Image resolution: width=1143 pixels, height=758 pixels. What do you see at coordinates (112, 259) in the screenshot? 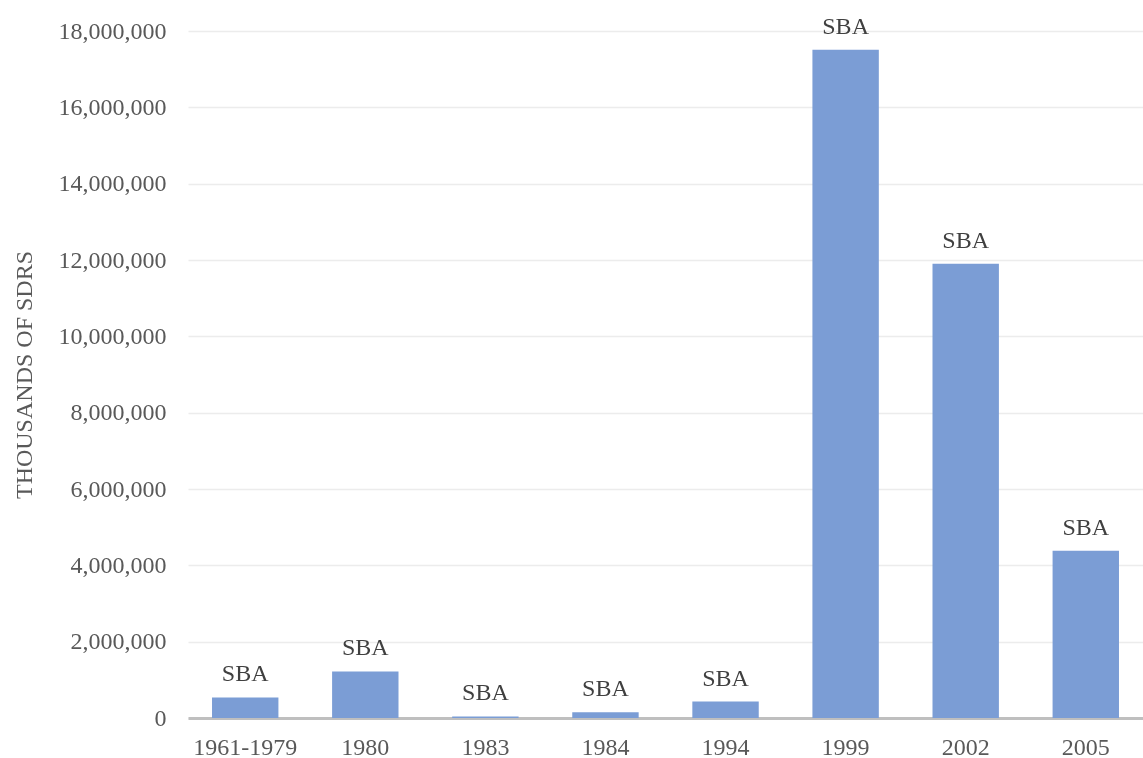
I see `y-tick-label: 12,000,000` at bounding box center [112, 259].